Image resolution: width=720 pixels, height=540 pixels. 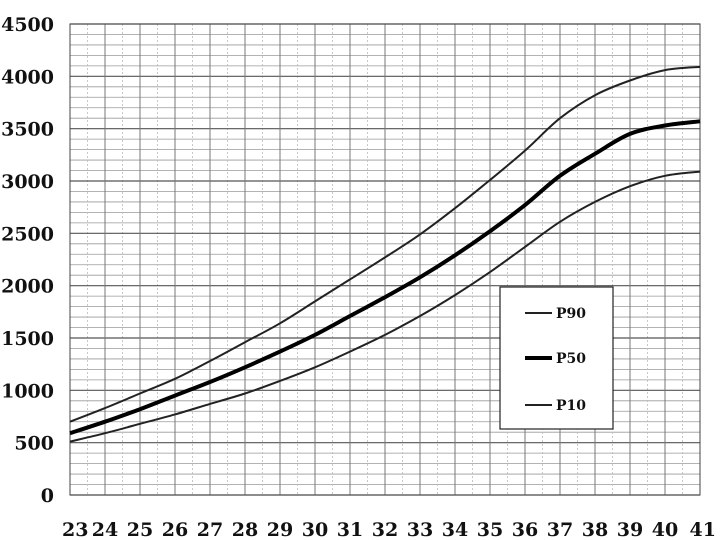 I want to click on x-tick-label: 23, so click(x=75, y=529).